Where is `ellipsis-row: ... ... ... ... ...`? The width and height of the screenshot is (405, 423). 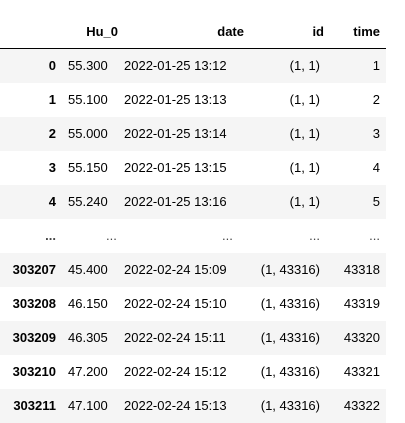 ellipsis-row: ... ... ... ... ... is located at coordinates (193, 235).